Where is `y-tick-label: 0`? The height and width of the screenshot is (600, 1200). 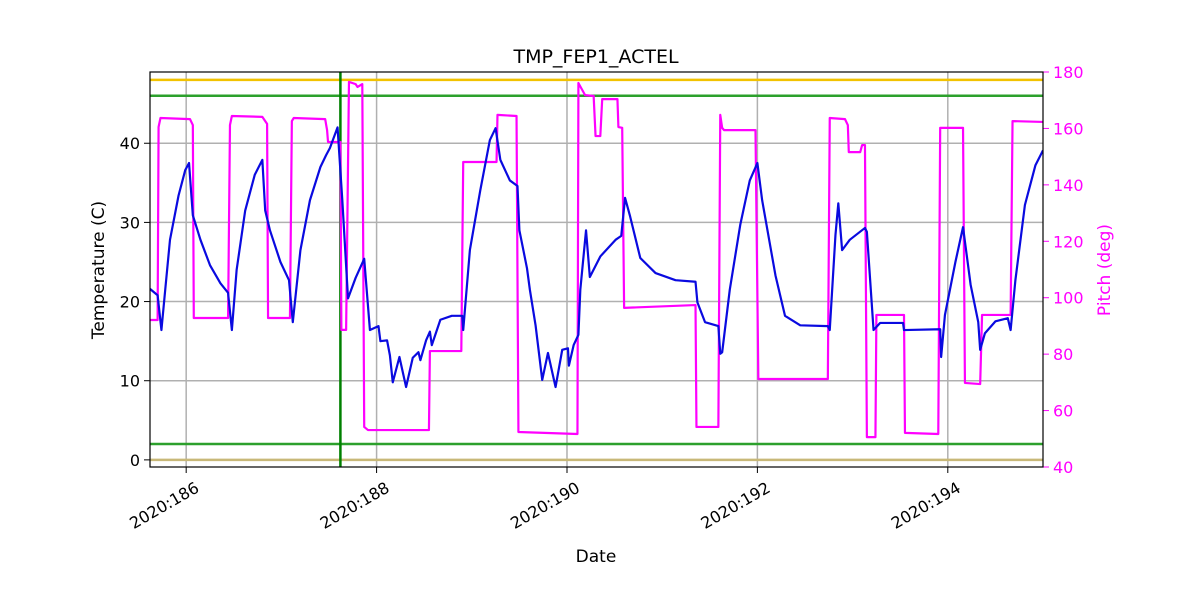 y-tick-label: 0 is located at coordinates (135, 460).